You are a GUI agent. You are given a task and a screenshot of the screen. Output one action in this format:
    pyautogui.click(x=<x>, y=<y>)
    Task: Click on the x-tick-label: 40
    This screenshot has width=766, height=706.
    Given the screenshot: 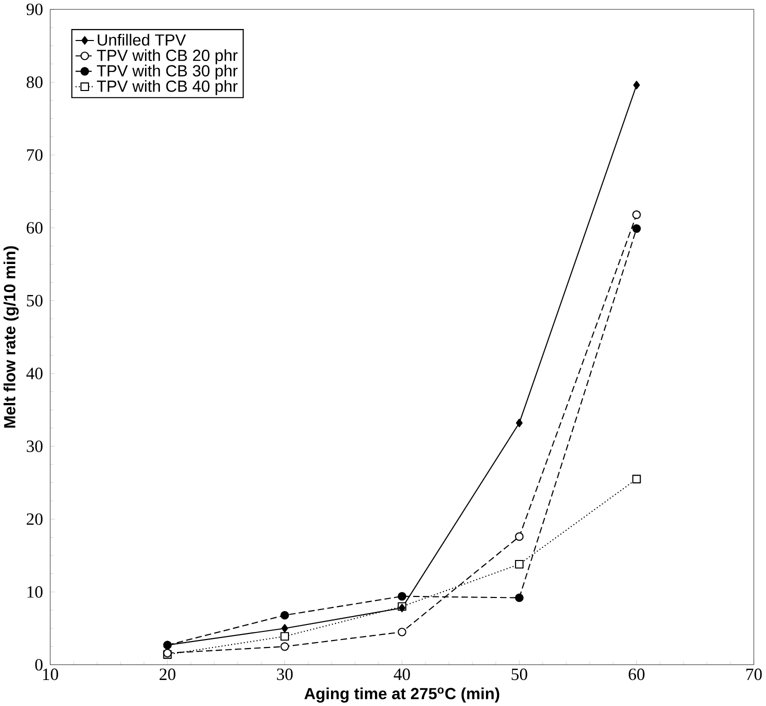 What is the action you would take?
    pyautogui.click(x=402, y=674)
    